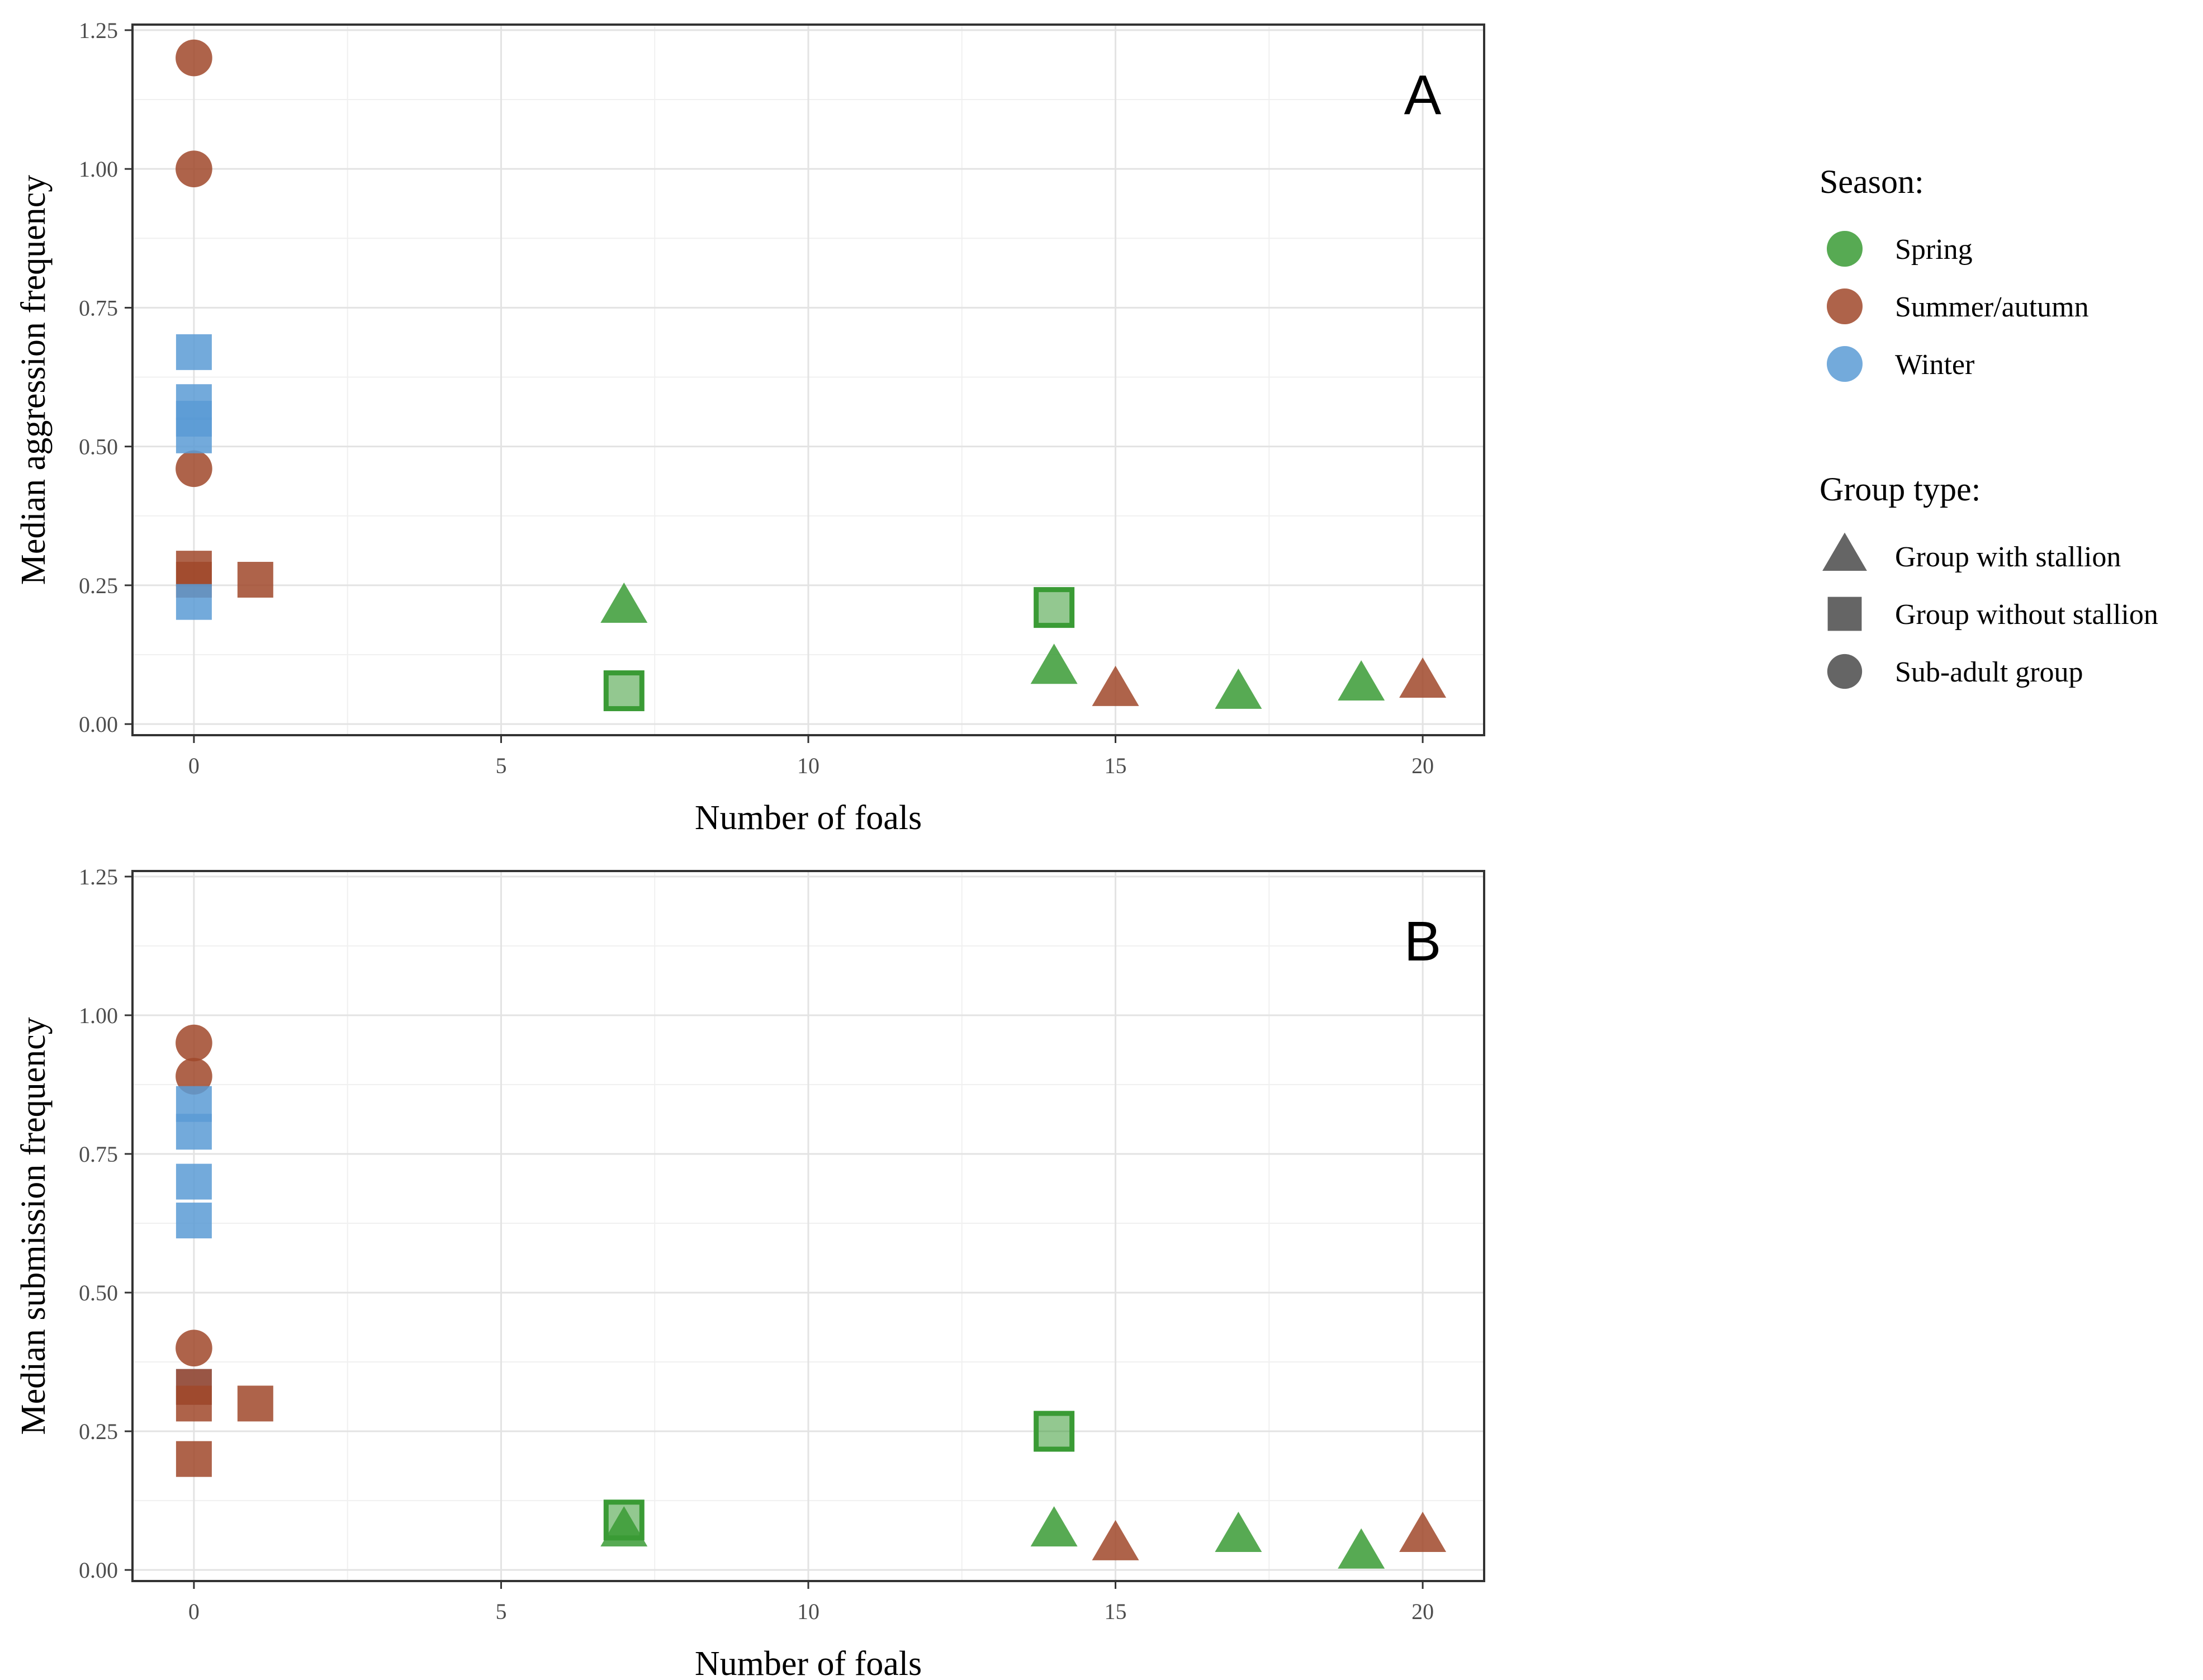 The height and width of the screenshot is (1680, 2203). I want to click on legend-group-title: Group type:, so click(1900, 489).